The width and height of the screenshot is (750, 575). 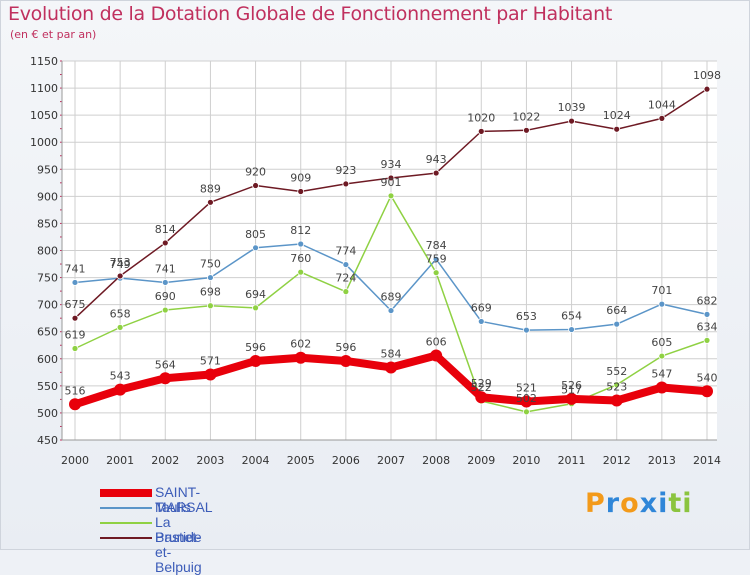 What do you see at coordinates (613, 503) in the screenshot?
I see `logo-letter: r` at bounding box center [613, 503].